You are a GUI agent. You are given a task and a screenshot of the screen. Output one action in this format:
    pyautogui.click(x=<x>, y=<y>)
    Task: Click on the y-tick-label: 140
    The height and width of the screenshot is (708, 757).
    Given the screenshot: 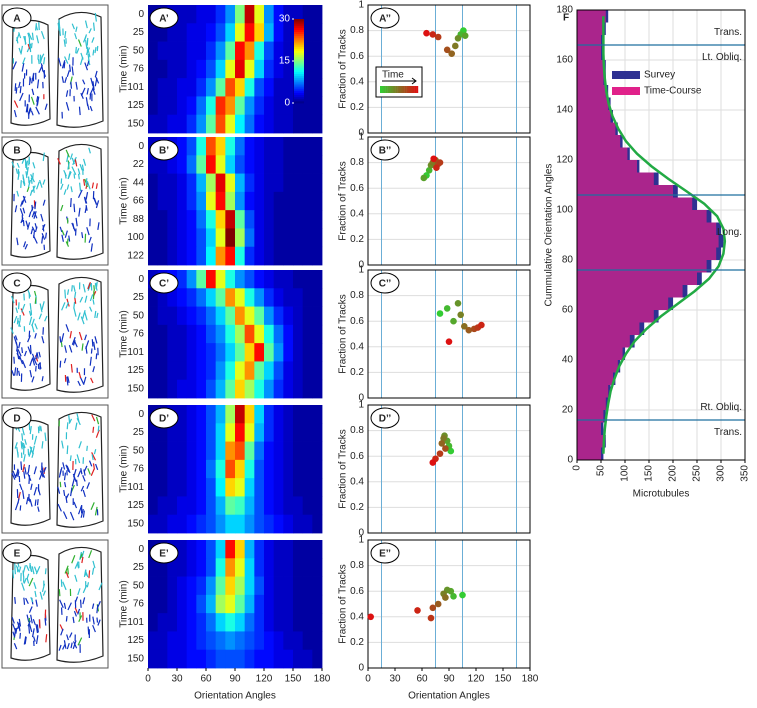 What is the action you would take?
    pyautogui.click(x=564, y=110)
    